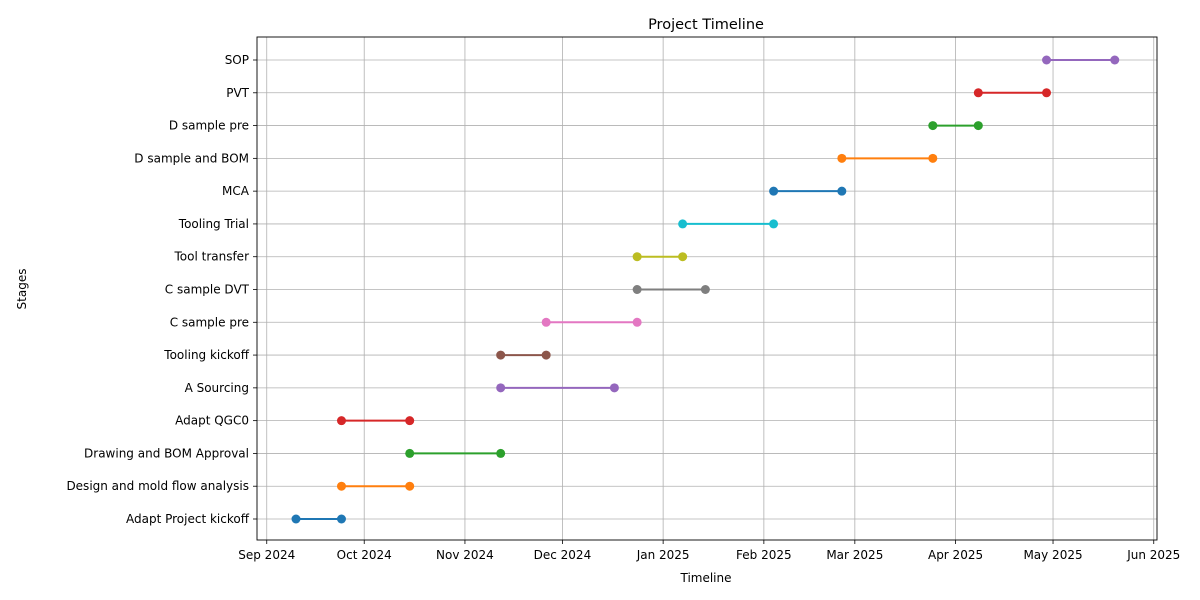 This screenshot has width=1200, height=600. Describe the element at coordinates (209, 126) in the screenshot. I see `y-tick-label: D sample pre` at that location.